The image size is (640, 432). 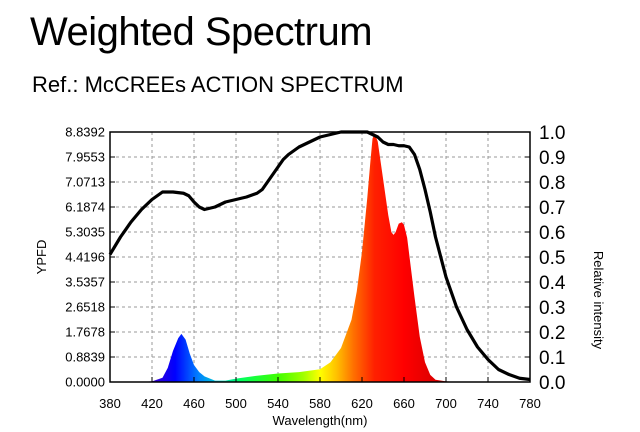 I want to click on y-tick-label: 7.0713, so click(x=85, y=182).